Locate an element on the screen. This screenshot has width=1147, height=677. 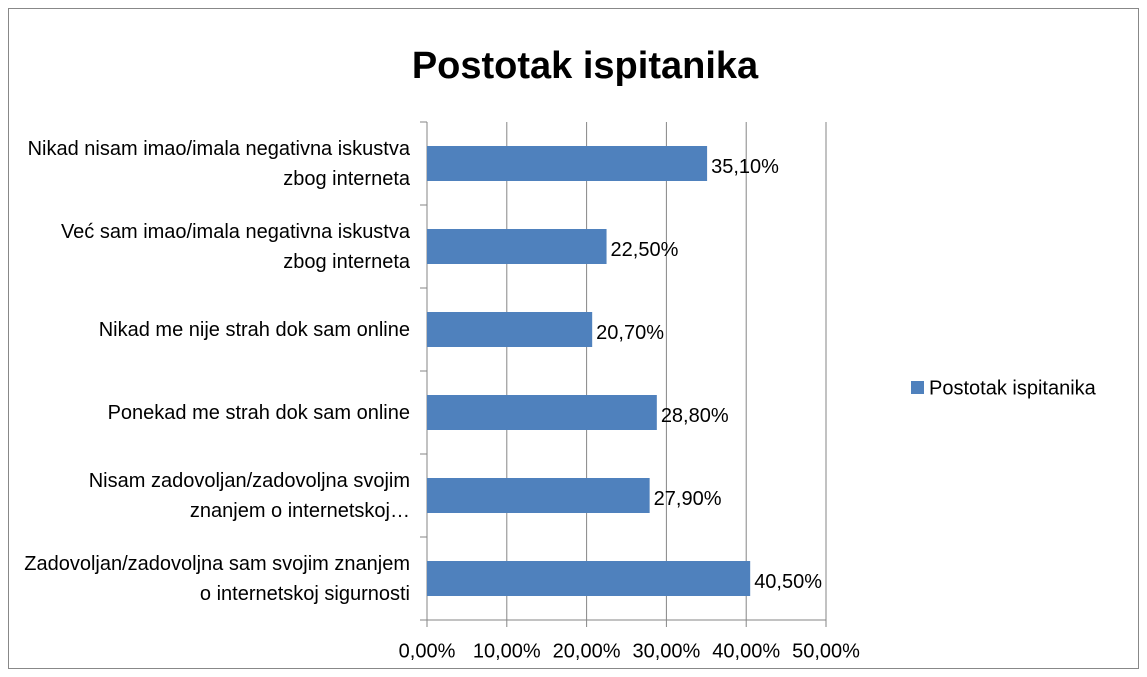
x-tick-label: 20,00% is located at coordinates (587, 651).